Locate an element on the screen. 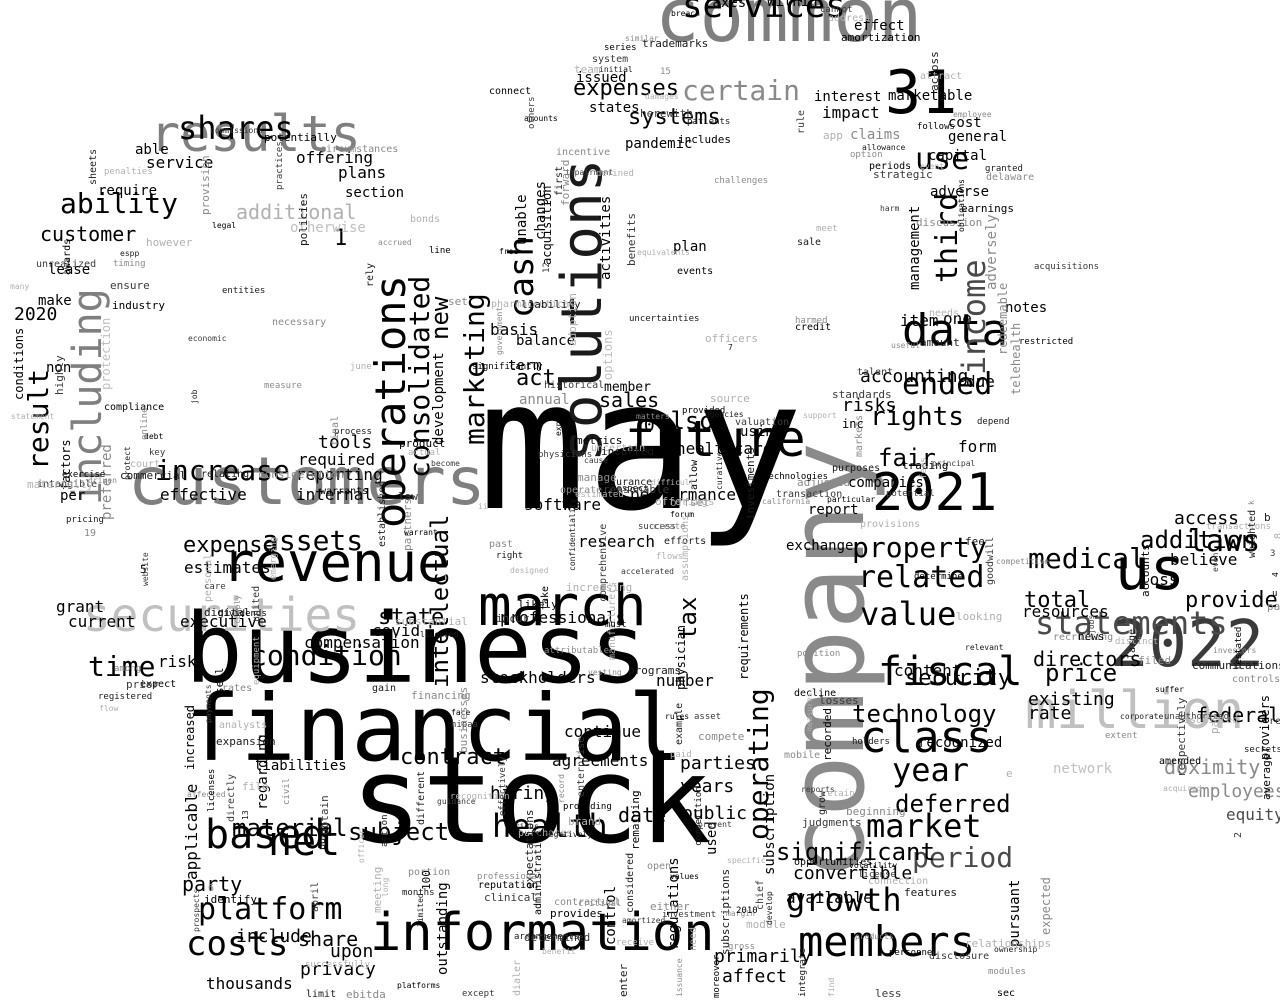 This screenshot has height=1005, width=1280. cloud-word: 31 is located at coordinates (921, 92).